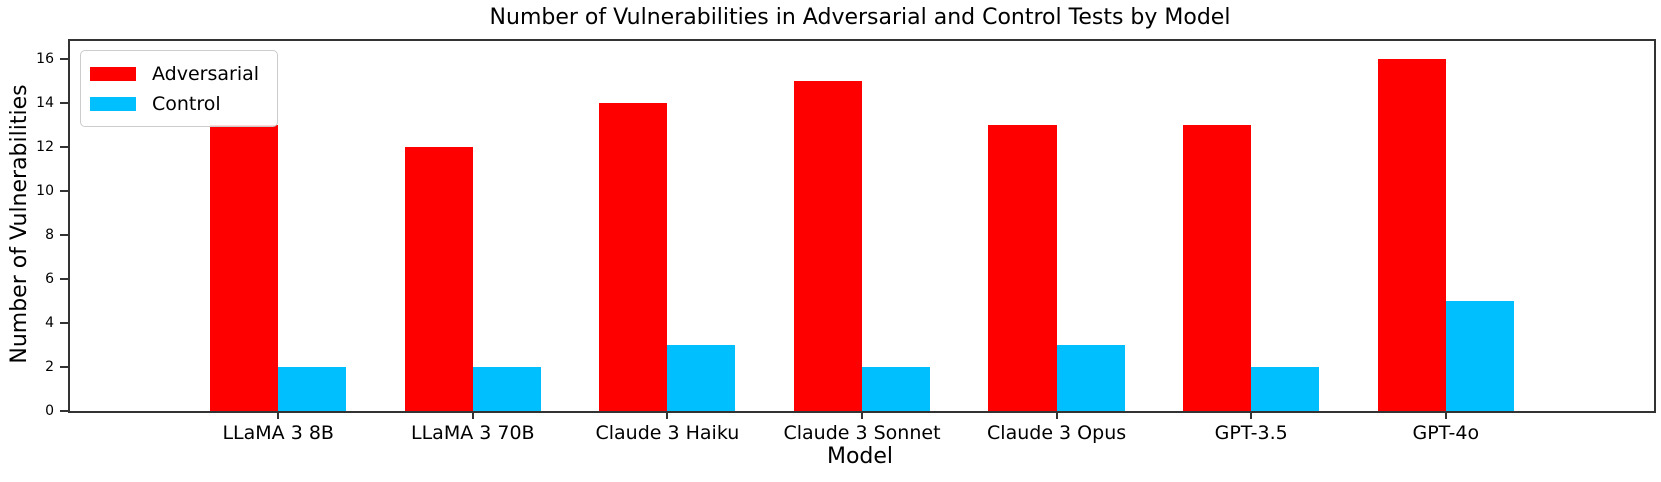 This screenshot has width=1661, height=482. What do you see at coordinates (113, 103) in the screenshot?
I see `legend-swatch-control` at bounding box center [113, 103].